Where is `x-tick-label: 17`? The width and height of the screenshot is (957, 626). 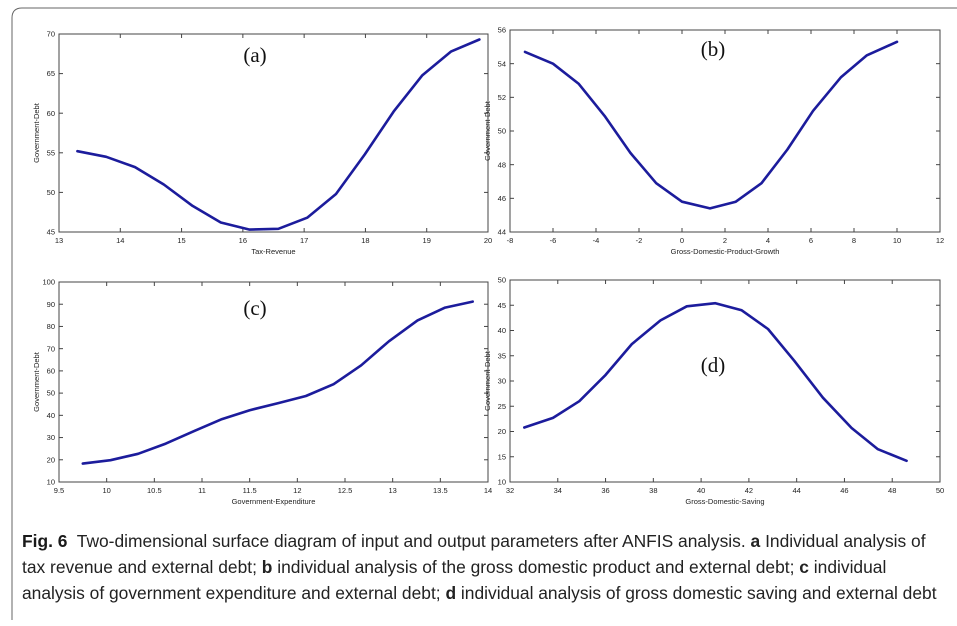 x-tick-label: 17 is located at coordinates (304, 240).